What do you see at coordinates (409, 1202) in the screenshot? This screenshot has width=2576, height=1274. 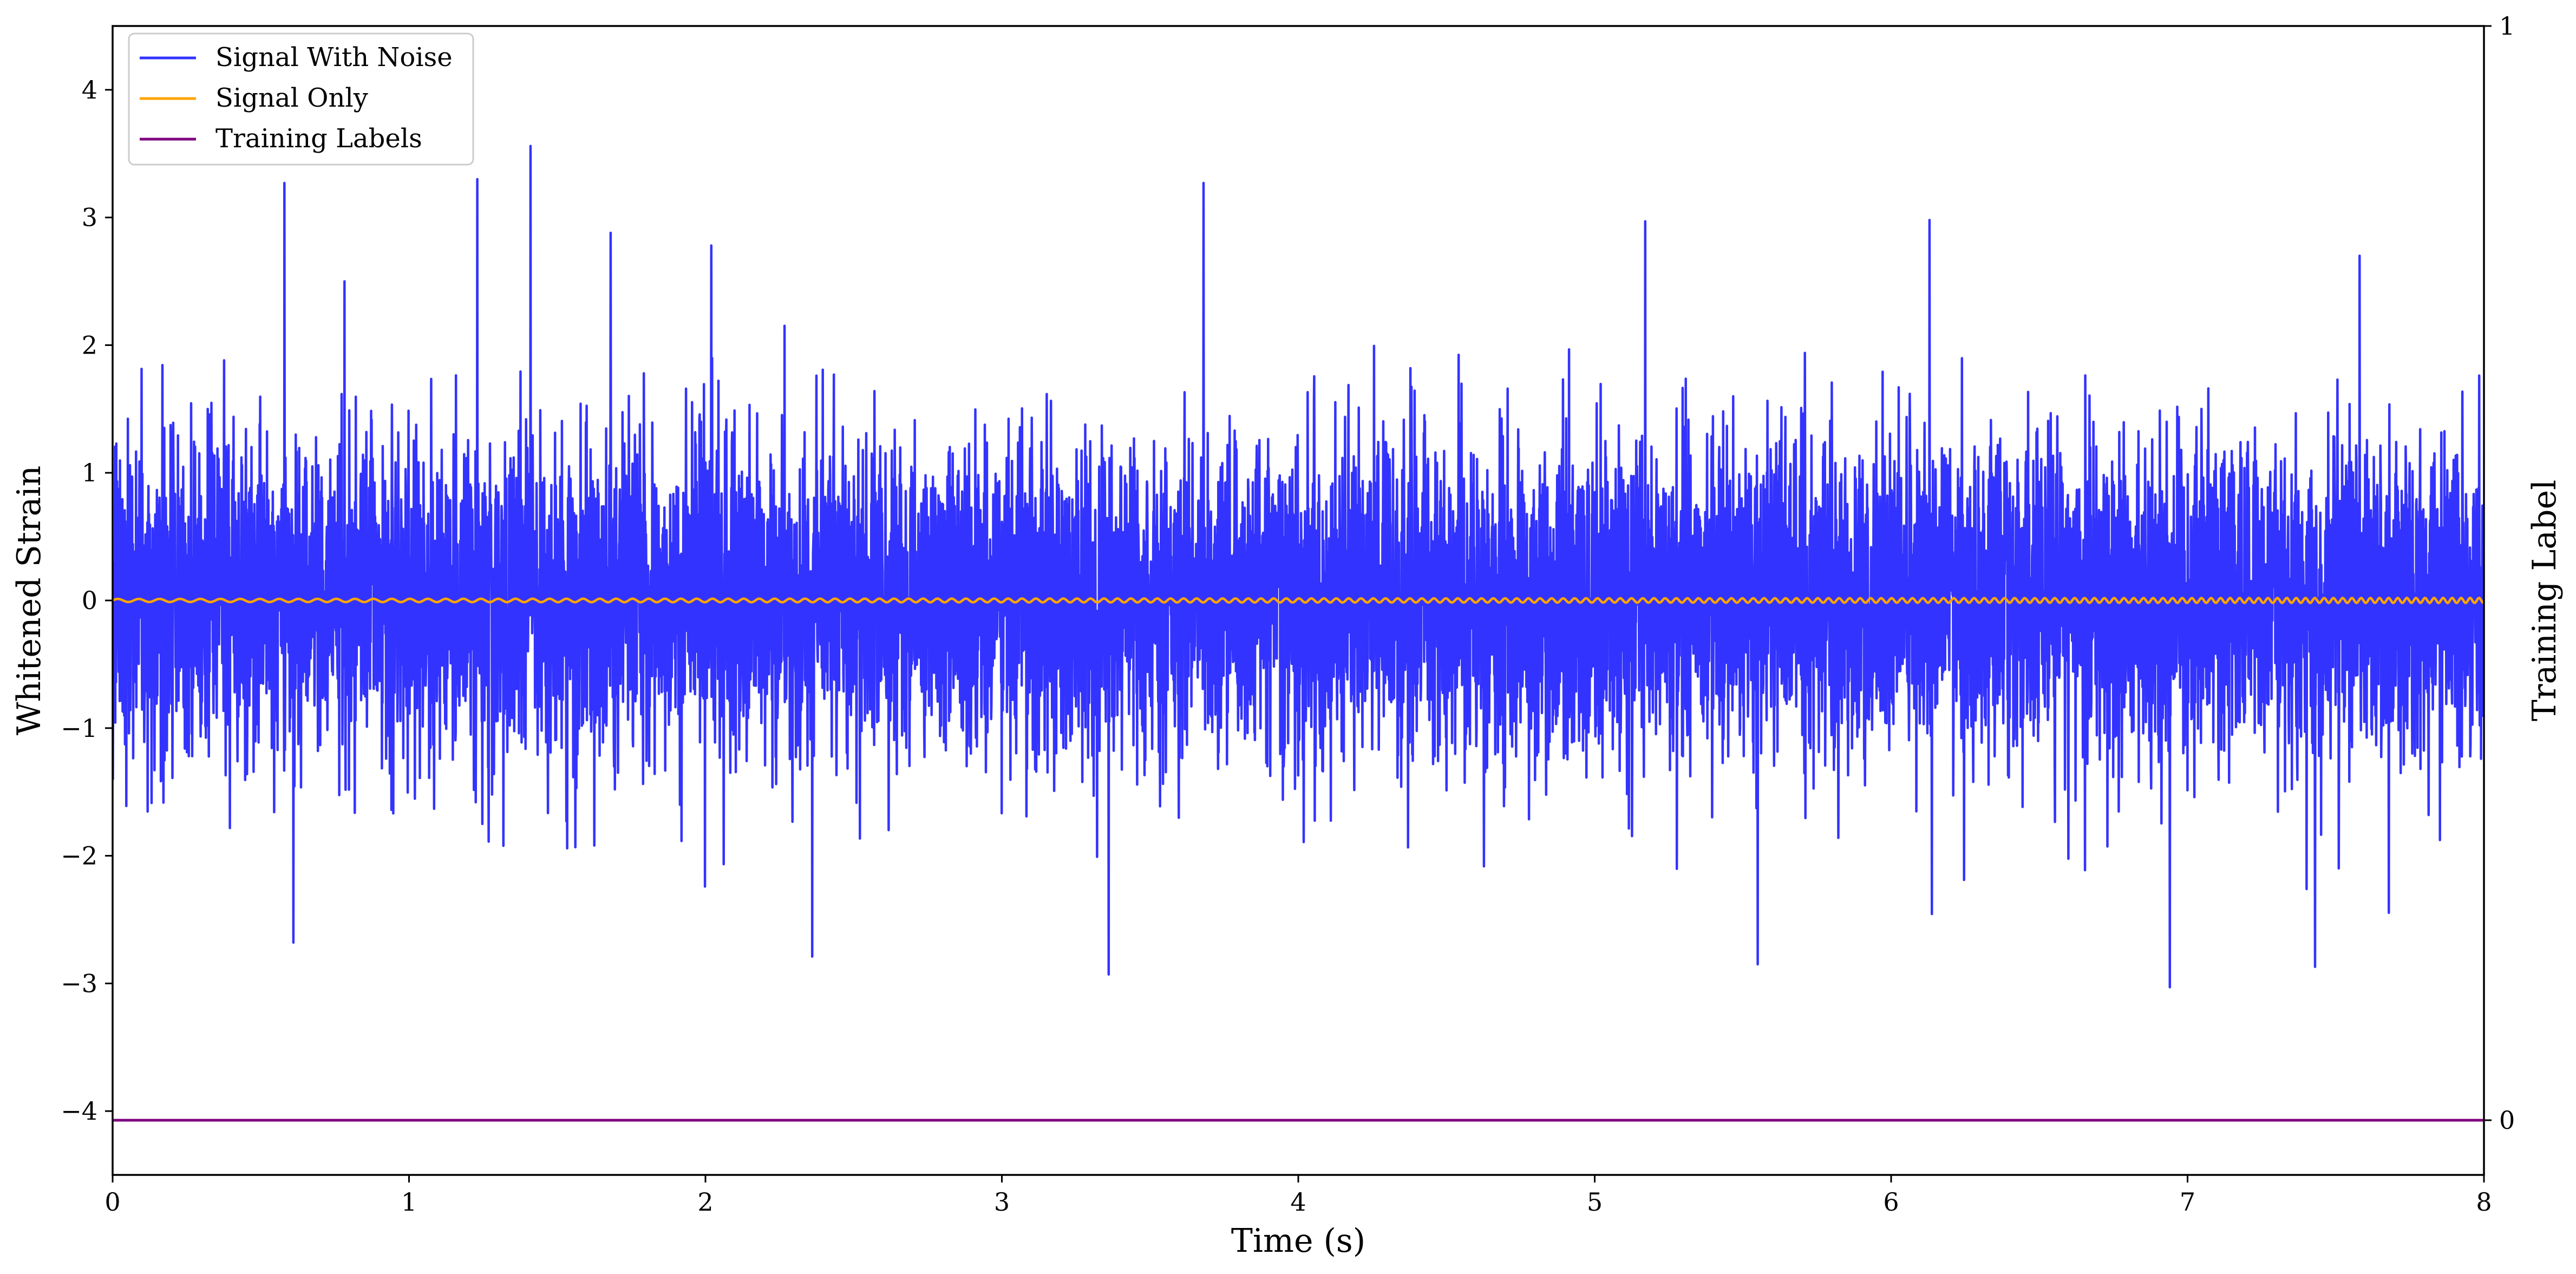 I see `x-tick-label: 1` at bounding box center [409, 1202].